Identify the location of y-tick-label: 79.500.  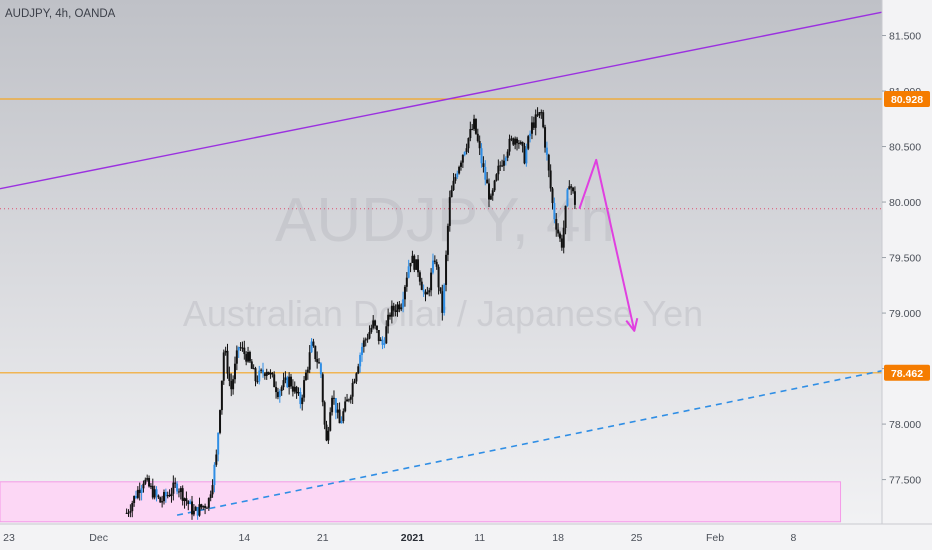
(905, 259).